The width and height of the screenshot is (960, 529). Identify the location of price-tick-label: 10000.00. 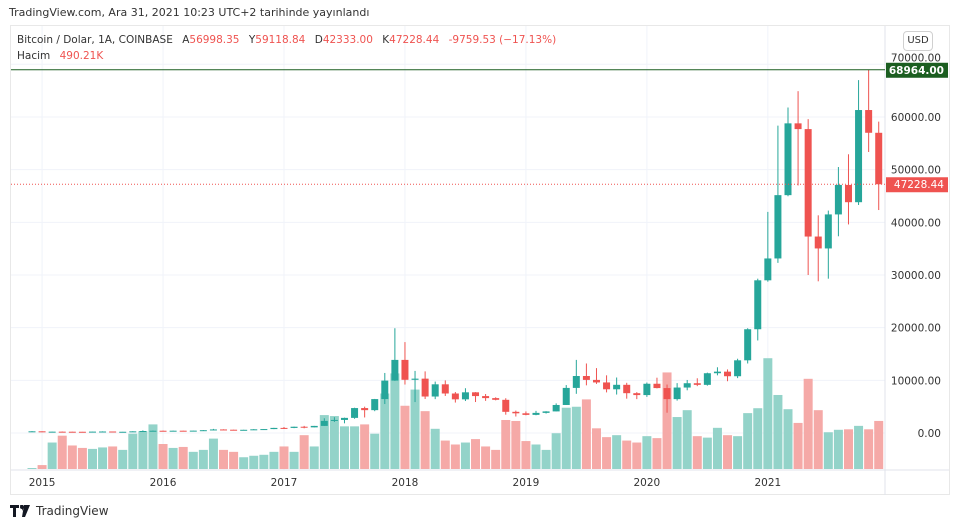
(916, 381).